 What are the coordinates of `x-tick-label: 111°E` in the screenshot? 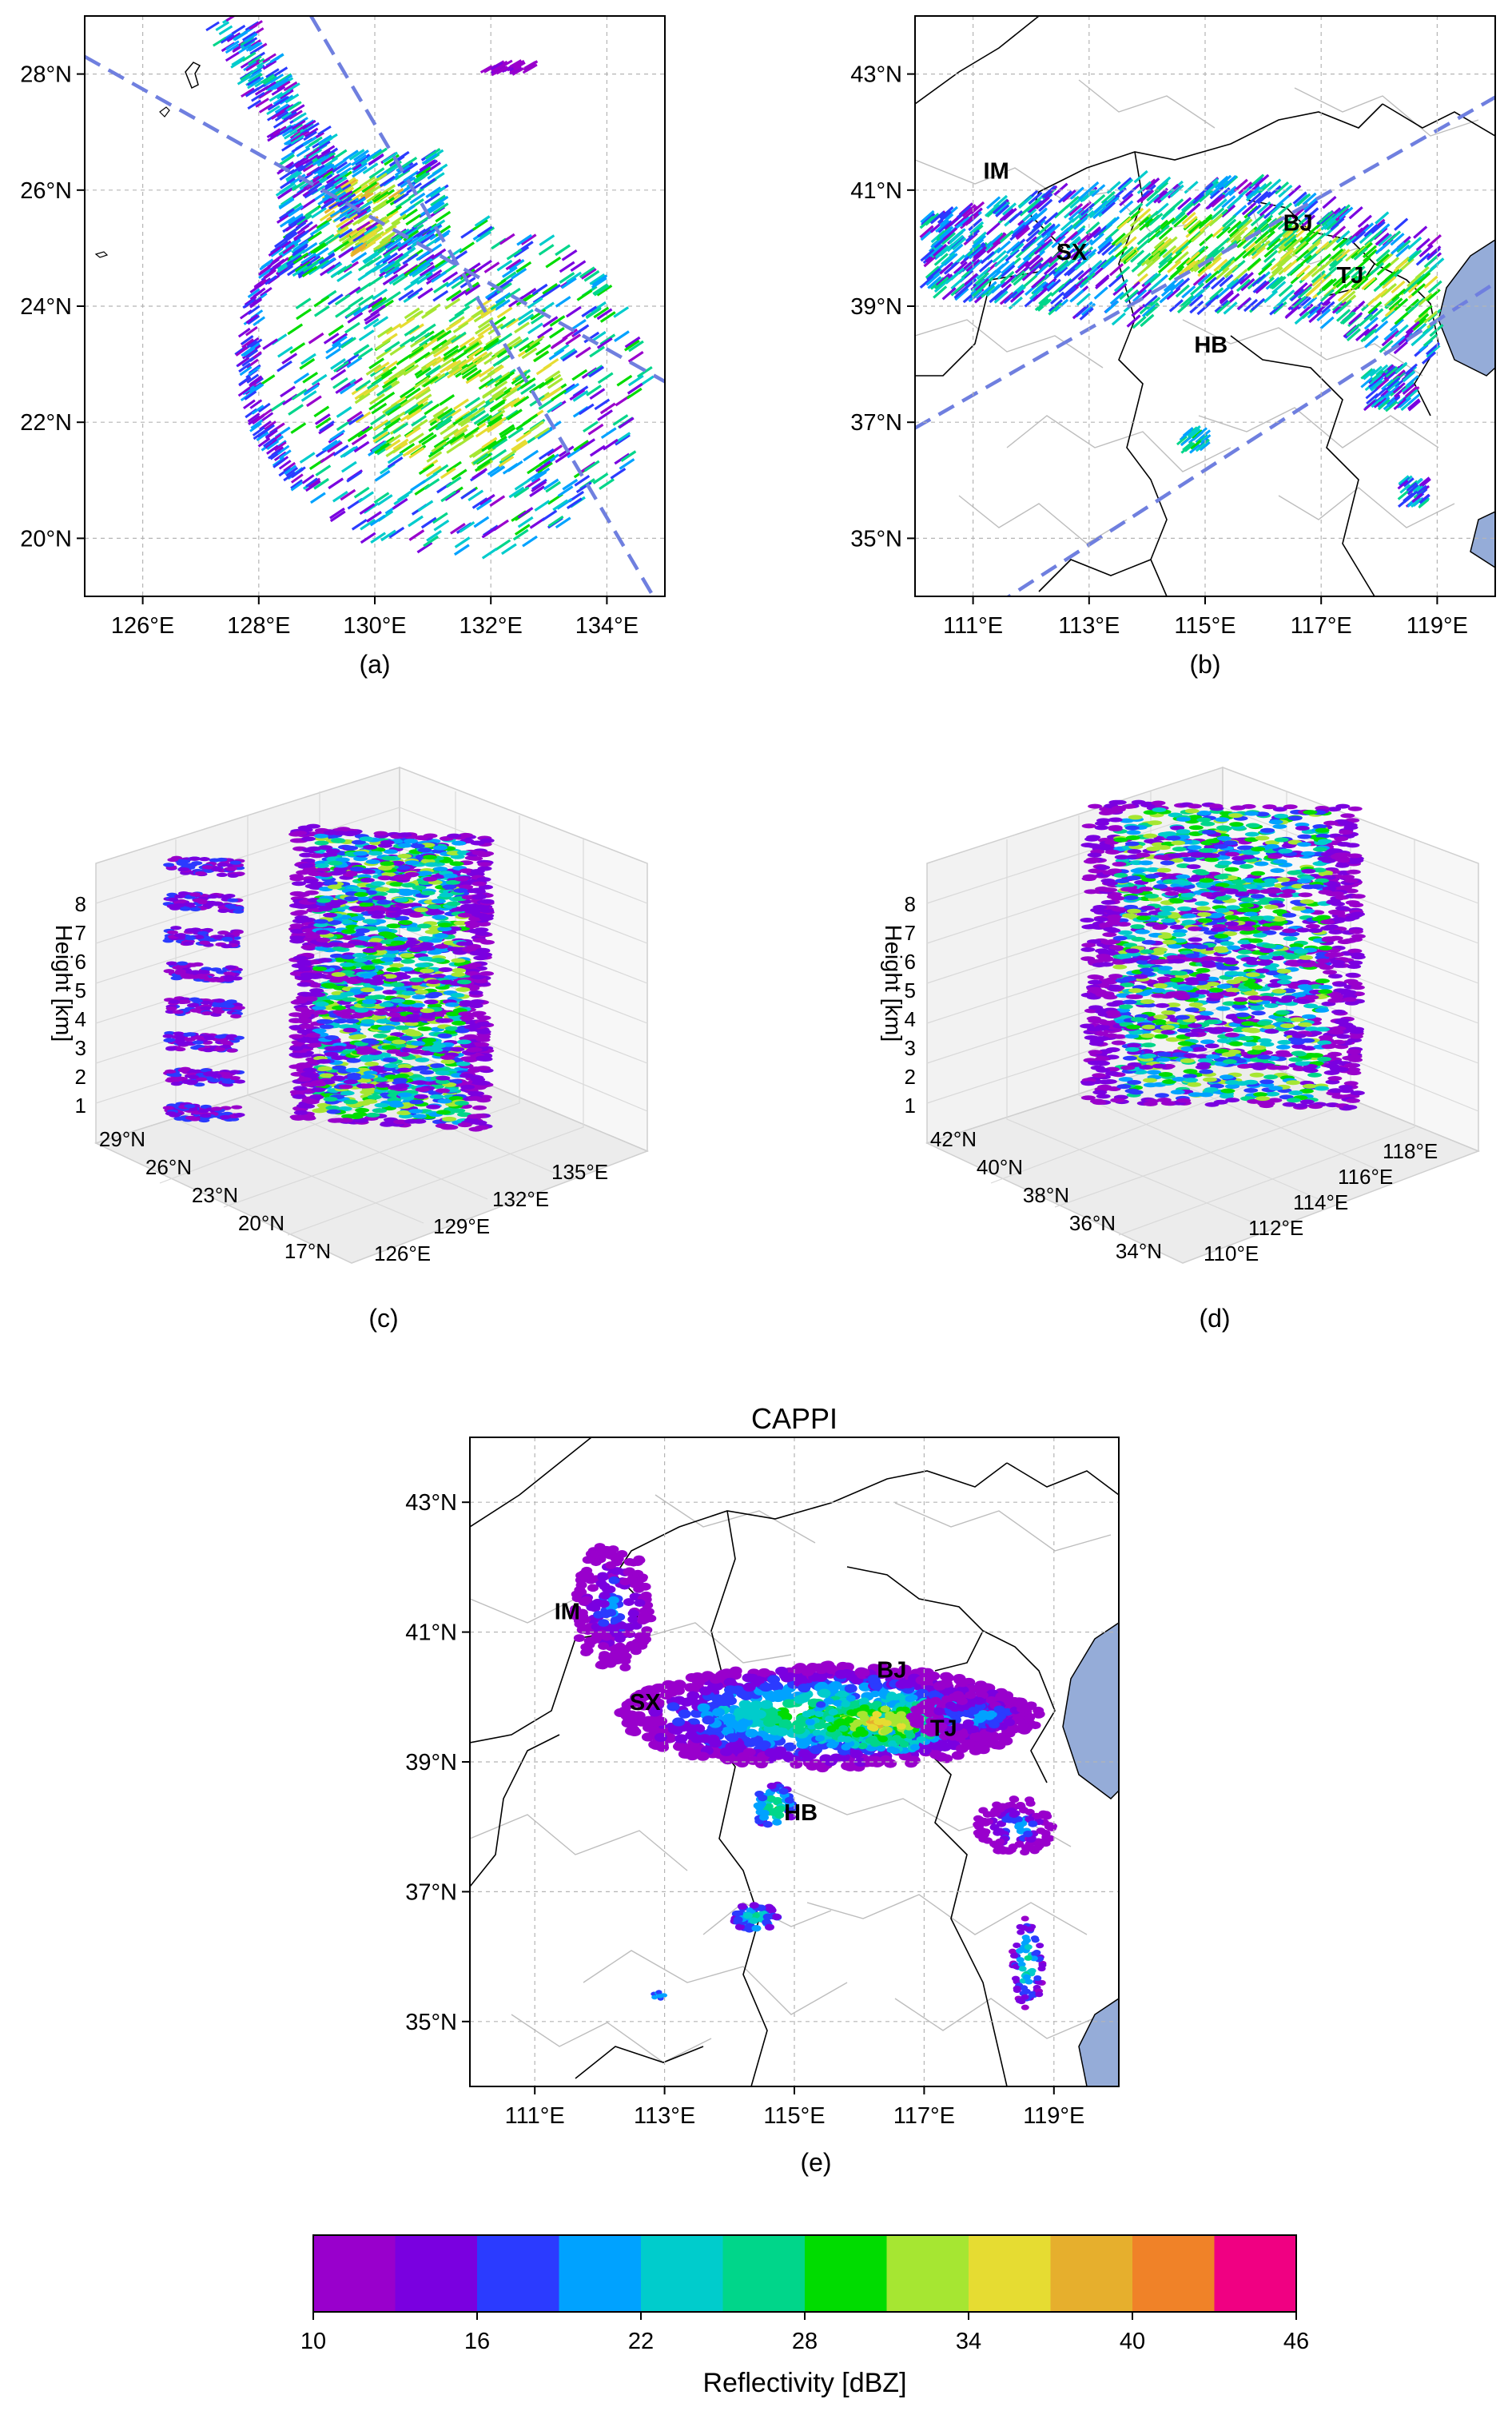 It's located at (973, 626).